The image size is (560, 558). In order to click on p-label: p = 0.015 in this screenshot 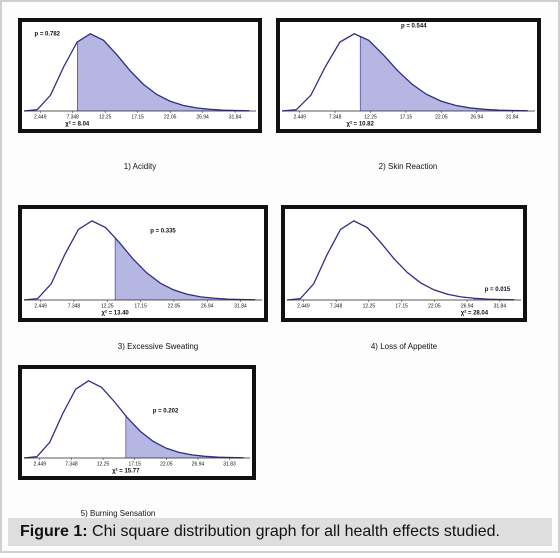, I will do `click(498, 290)`.